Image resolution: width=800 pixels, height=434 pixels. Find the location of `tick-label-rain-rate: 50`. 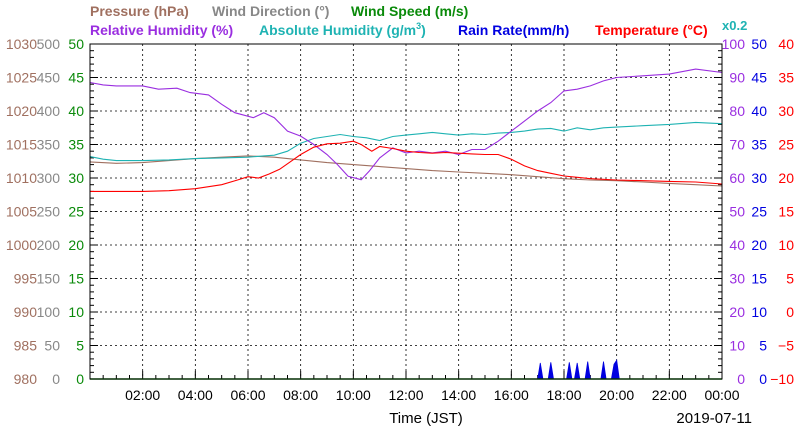

tick-label-rain-rate: 50 is located at coordinates (759, 44).